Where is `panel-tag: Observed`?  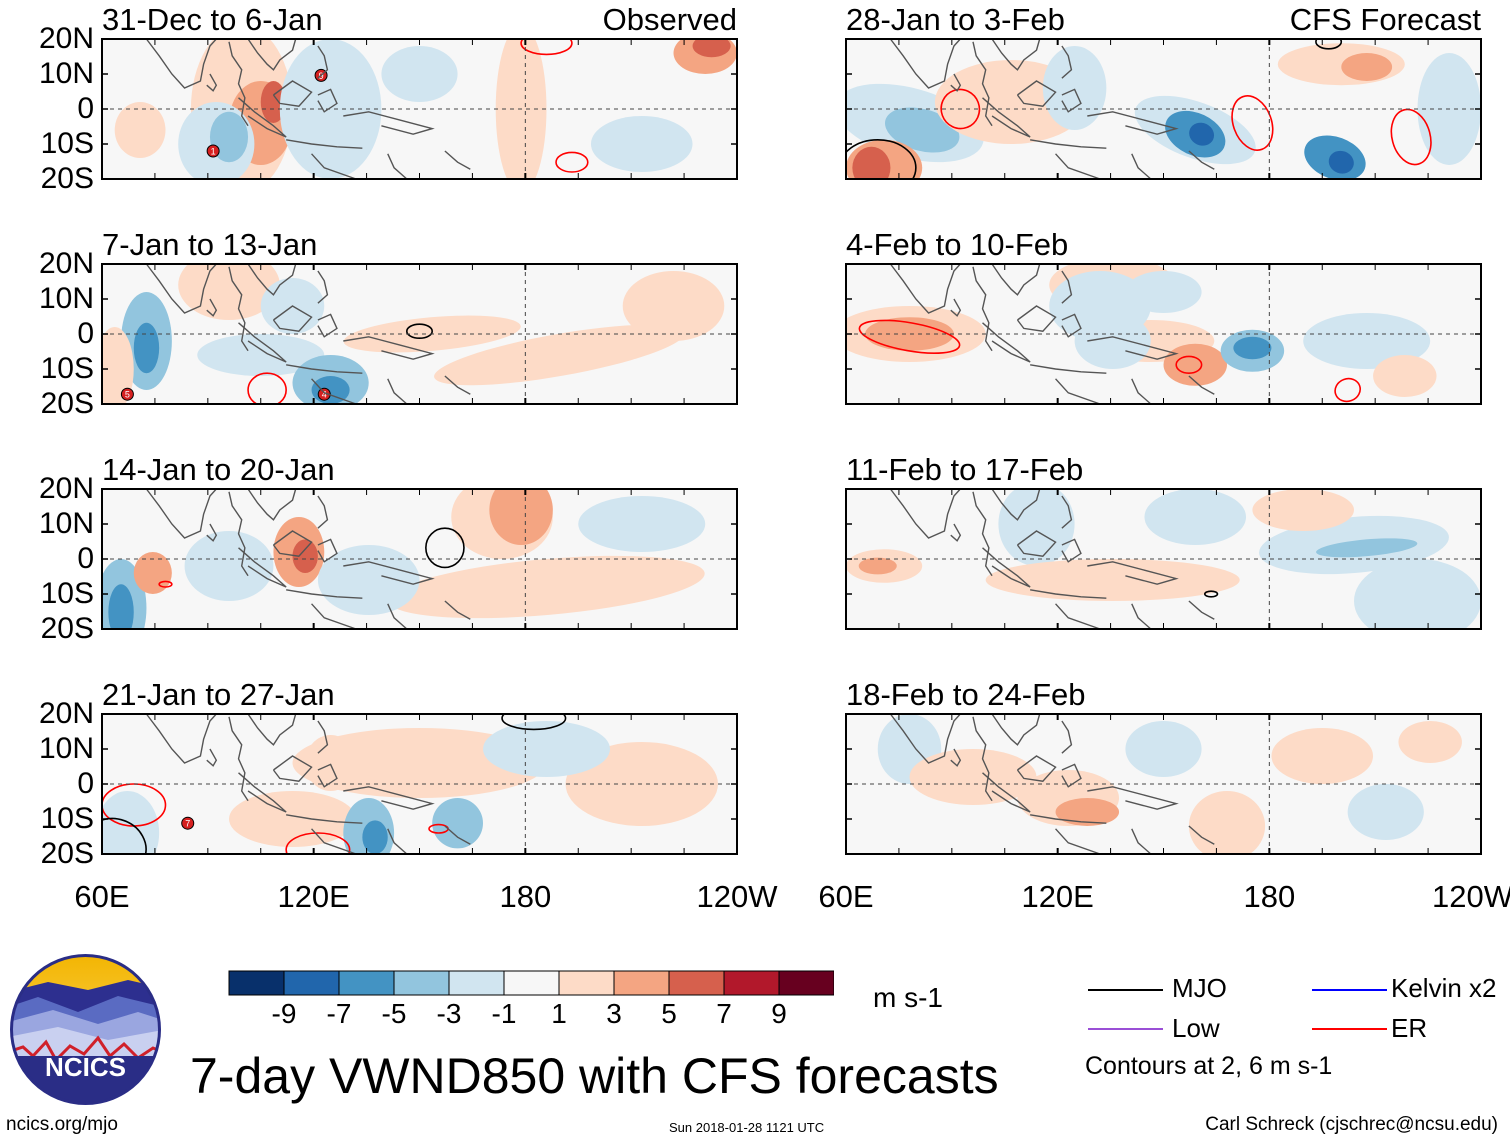 panel-tag: Observed is located at coordinates (669, 19).